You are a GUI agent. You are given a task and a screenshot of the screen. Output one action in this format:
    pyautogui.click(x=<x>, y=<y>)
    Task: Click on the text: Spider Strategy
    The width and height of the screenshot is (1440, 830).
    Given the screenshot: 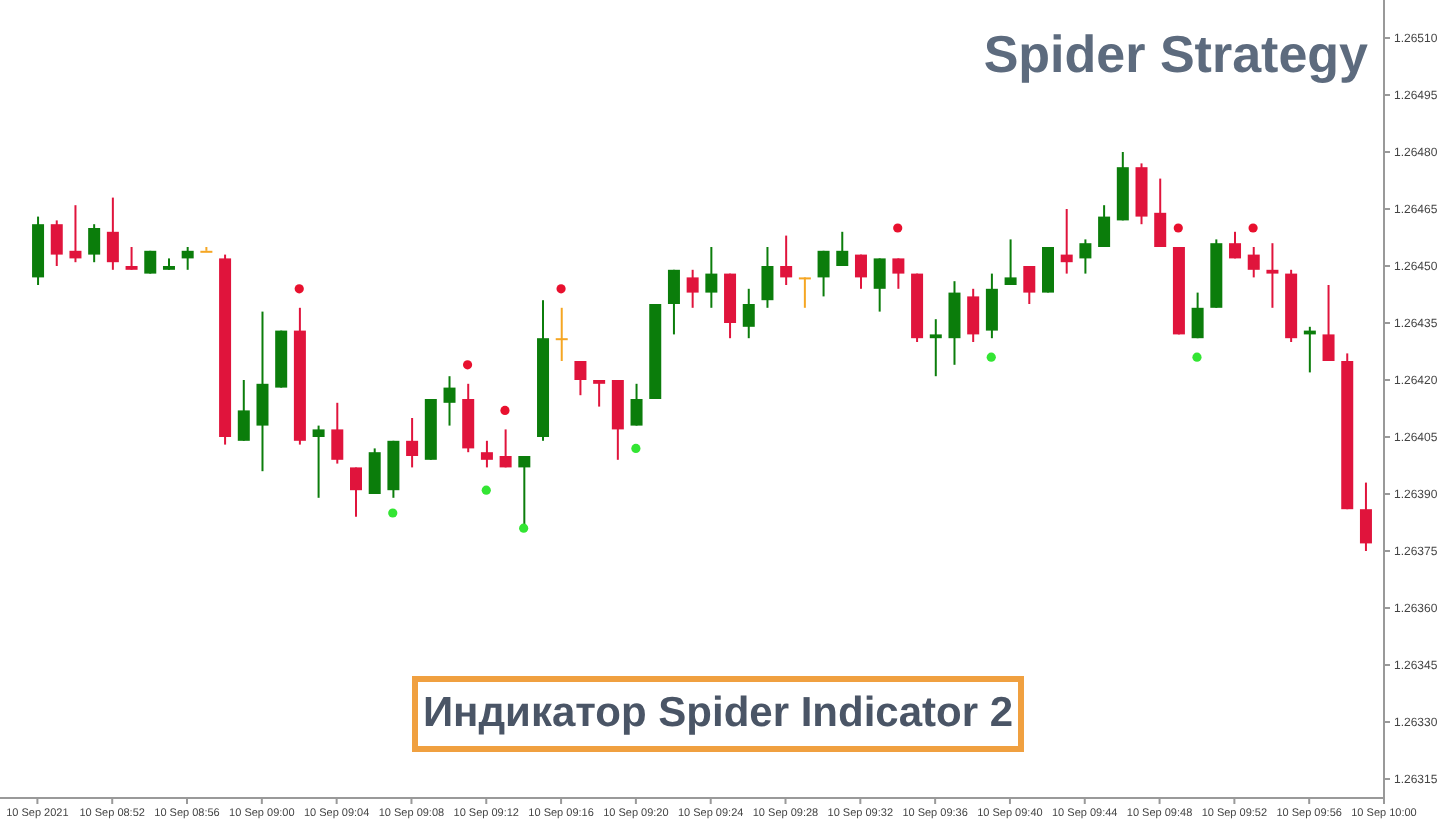 What is the action you would take?
    pyautogui.click(x=1175, y=55)
    